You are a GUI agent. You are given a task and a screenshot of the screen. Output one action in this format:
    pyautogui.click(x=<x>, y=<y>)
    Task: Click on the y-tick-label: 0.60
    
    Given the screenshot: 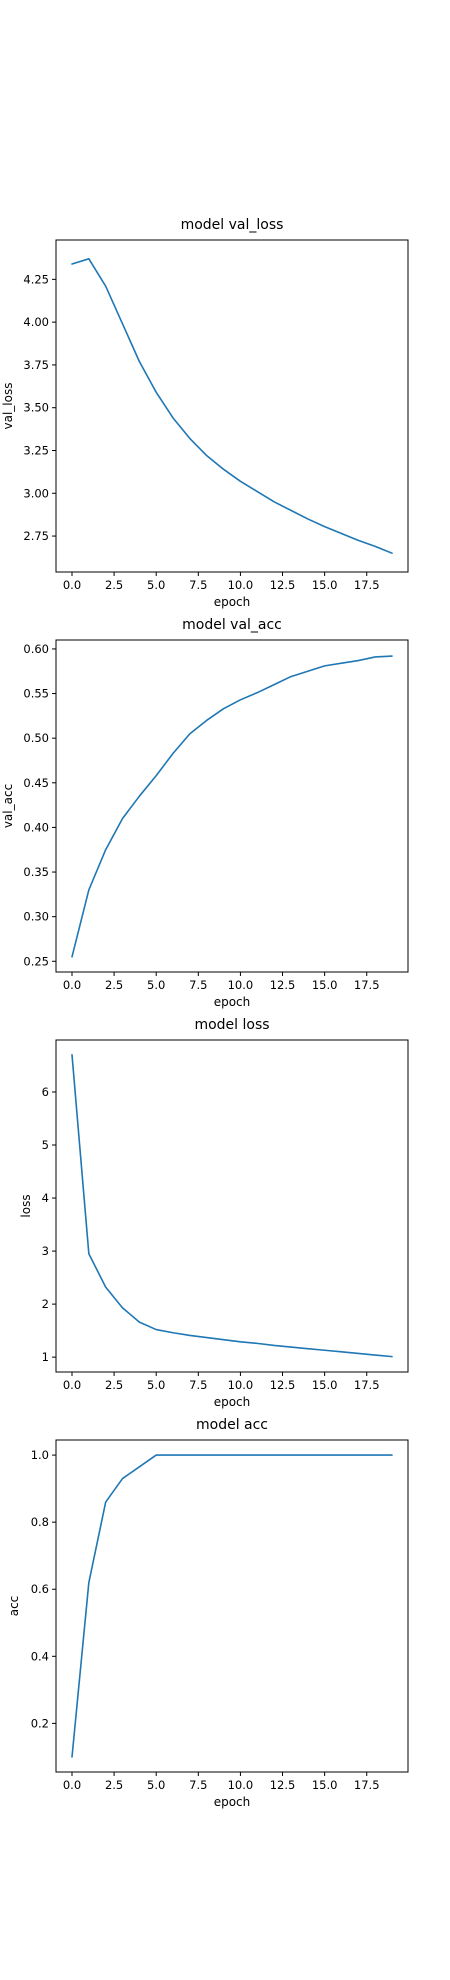 What is the action you would take?
    pyautogui.click(x=36, y=649)
    